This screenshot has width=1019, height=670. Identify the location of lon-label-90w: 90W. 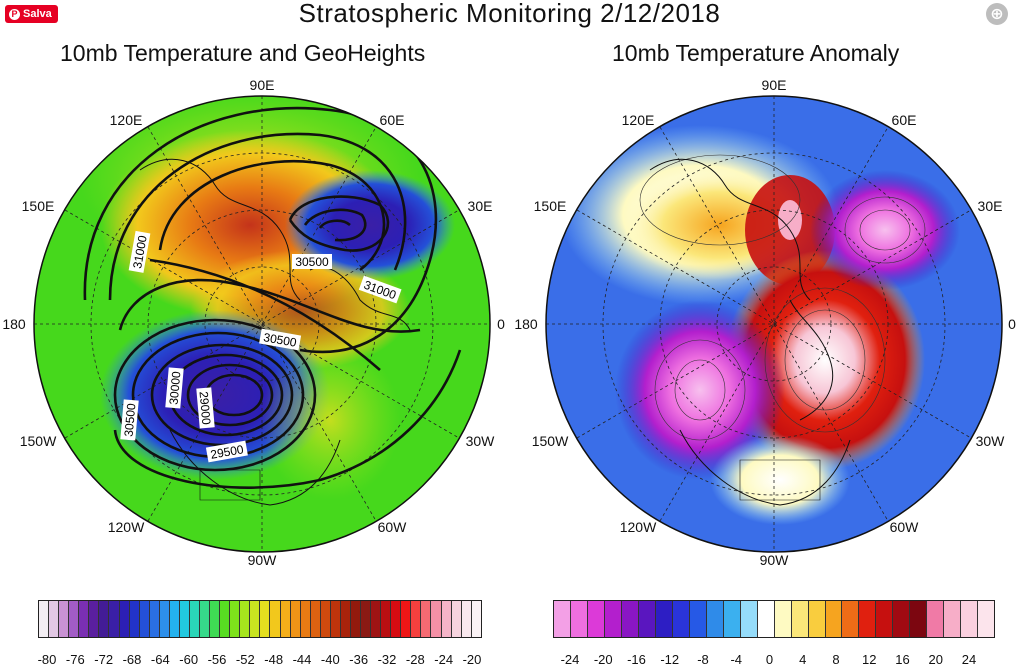
(262, 560).